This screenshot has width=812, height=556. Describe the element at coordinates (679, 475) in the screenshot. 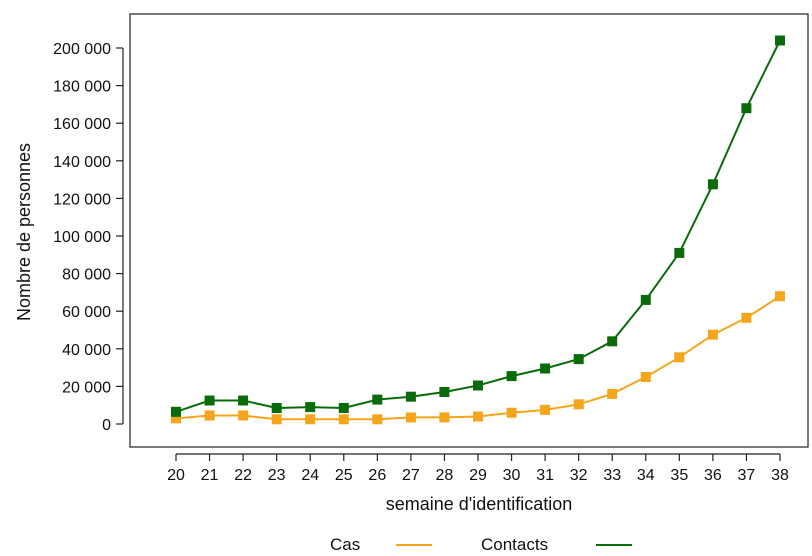

I see `x-tick-label: 35` at that location.